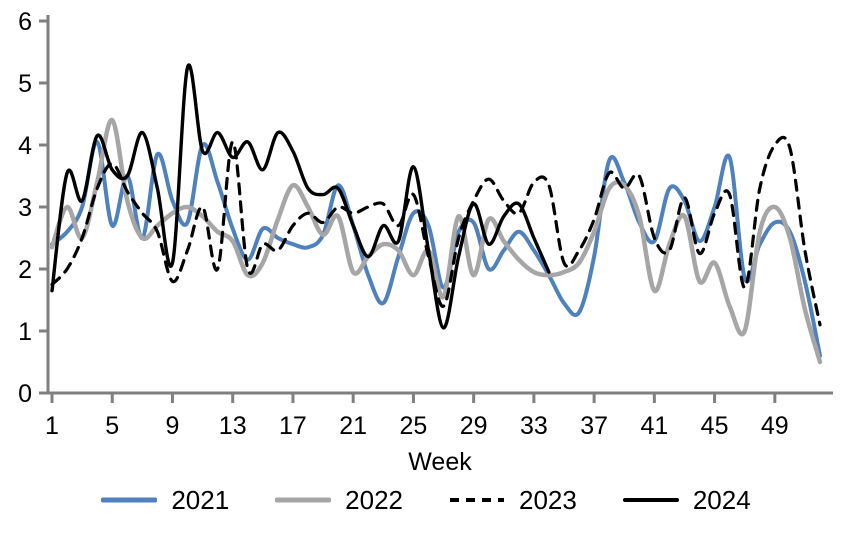  Describe the element at coordinates (339, 500) in the screenshot. I see `legend-item-2022: 2022` at that location.